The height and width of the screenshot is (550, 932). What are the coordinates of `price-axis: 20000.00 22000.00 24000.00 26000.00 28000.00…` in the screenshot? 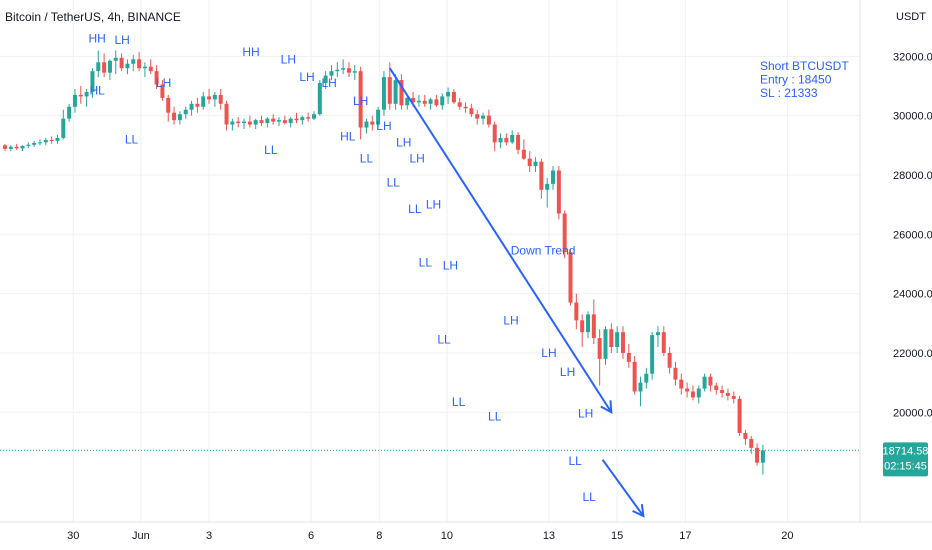 It's located at (895, 261).